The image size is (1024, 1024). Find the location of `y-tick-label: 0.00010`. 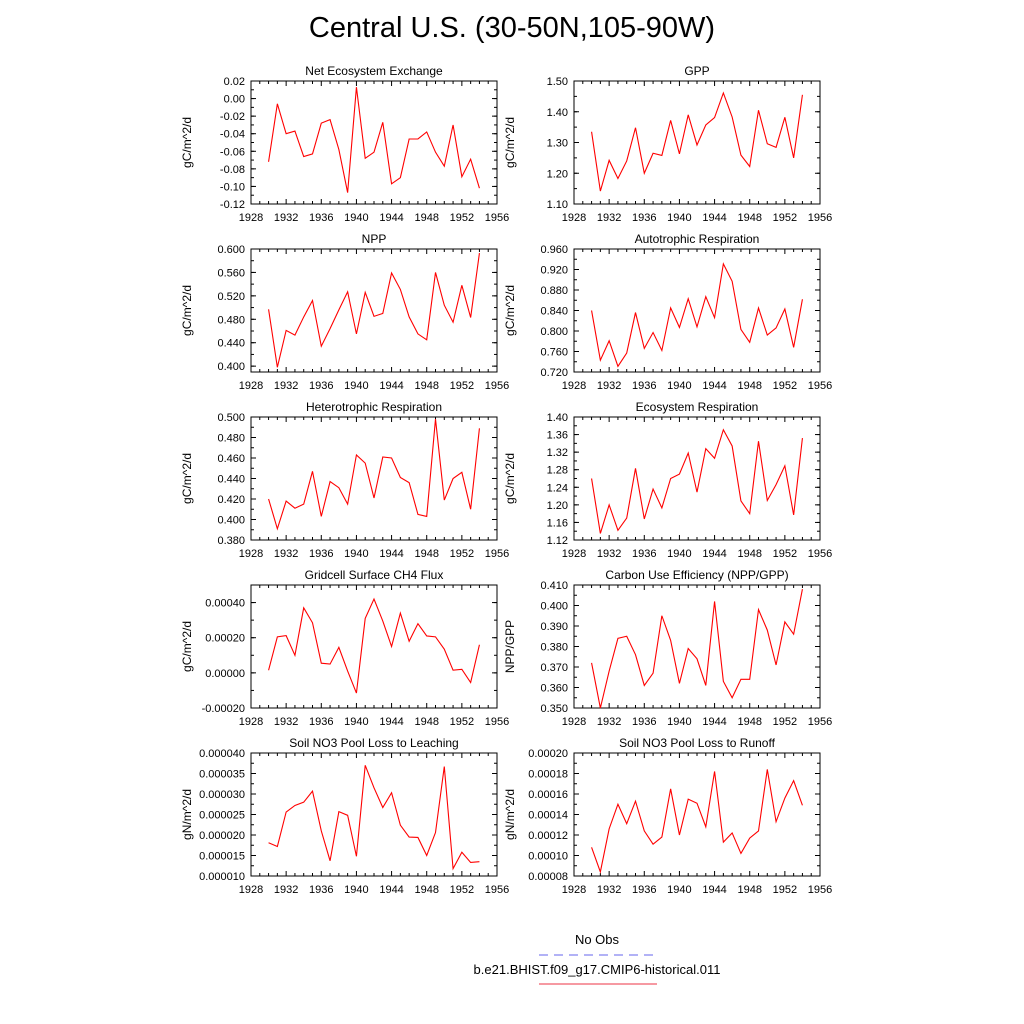

y-tick-label: 0.00010 is located at coordinates (548, 857).